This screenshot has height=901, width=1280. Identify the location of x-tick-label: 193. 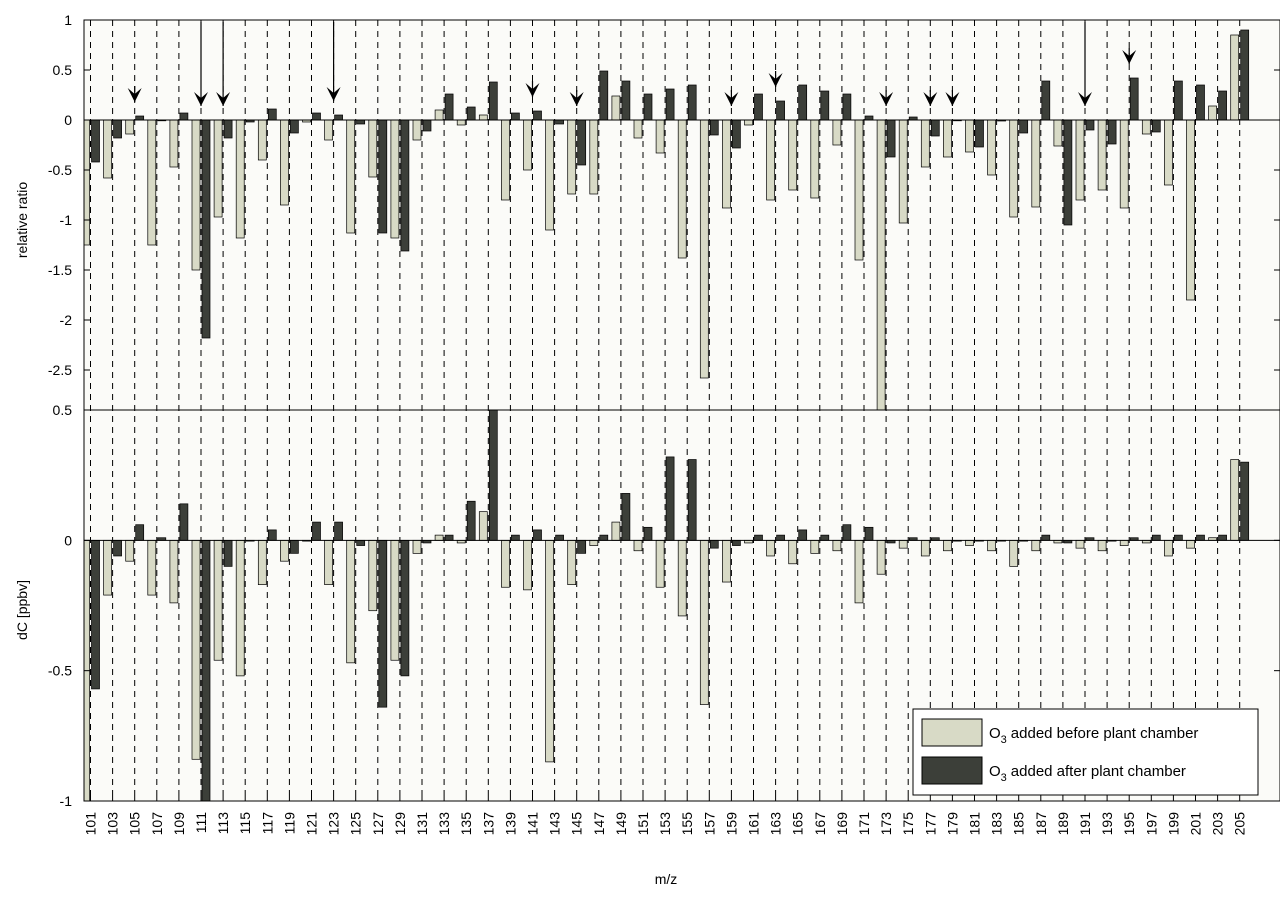
(1107, 824).